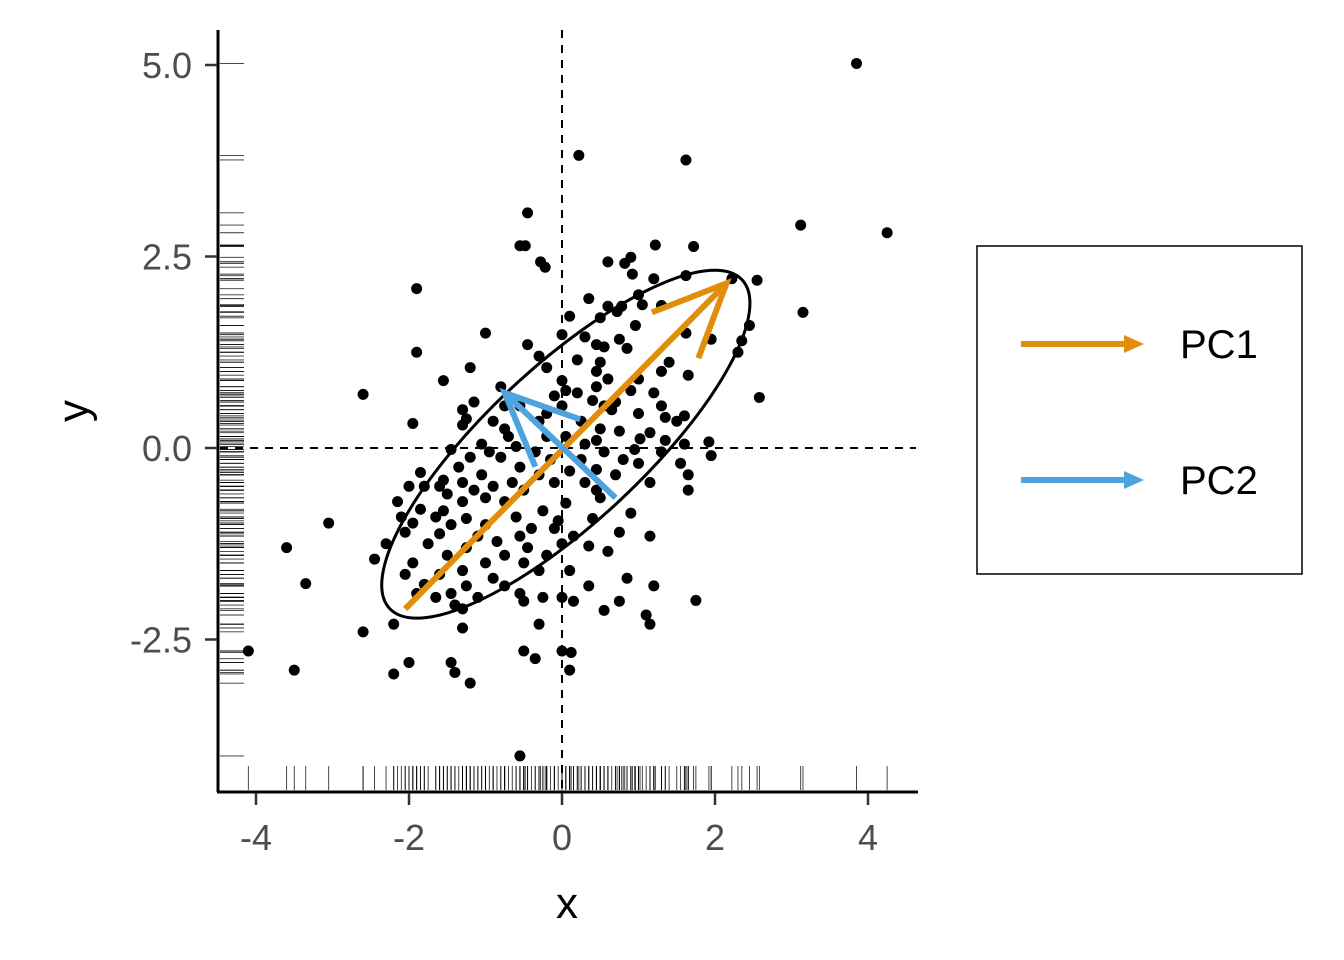 Image resolution: width=1344 pixels, height=960 pixels. I want to click on legend: PC1 PC2, so click(1139, 410).